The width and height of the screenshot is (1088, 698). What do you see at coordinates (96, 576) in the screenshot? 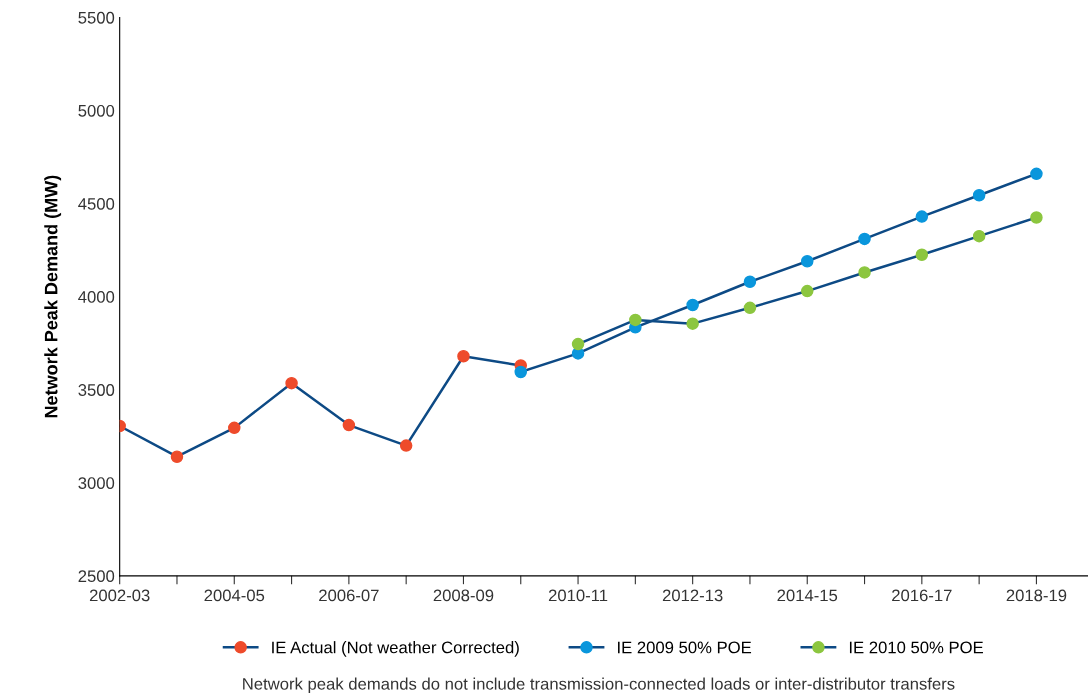
I see `y-tick-label: 2500` at bounding box center [96, 576].